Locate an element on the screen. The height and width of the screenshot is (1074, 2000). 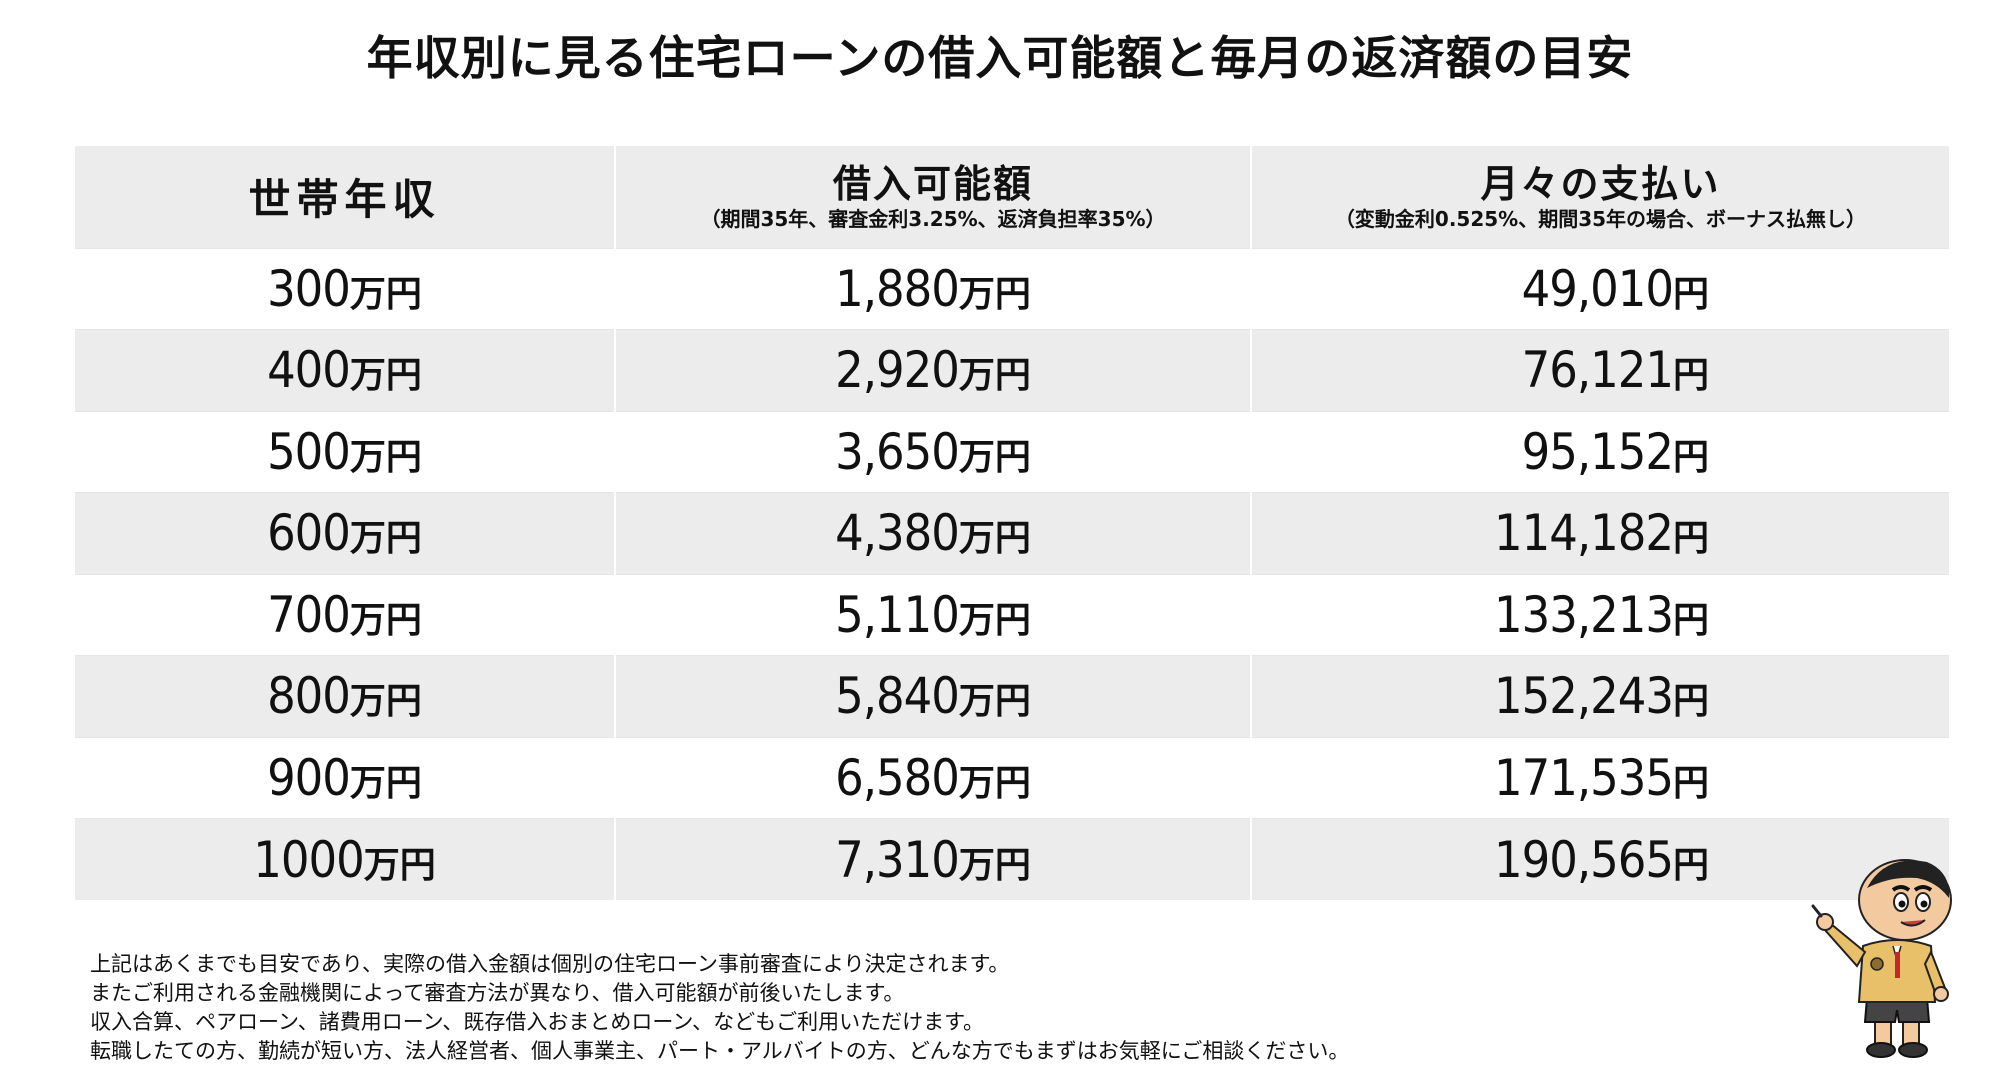
loan-cell: 3,650万円 is located at coordinates (933, 452).